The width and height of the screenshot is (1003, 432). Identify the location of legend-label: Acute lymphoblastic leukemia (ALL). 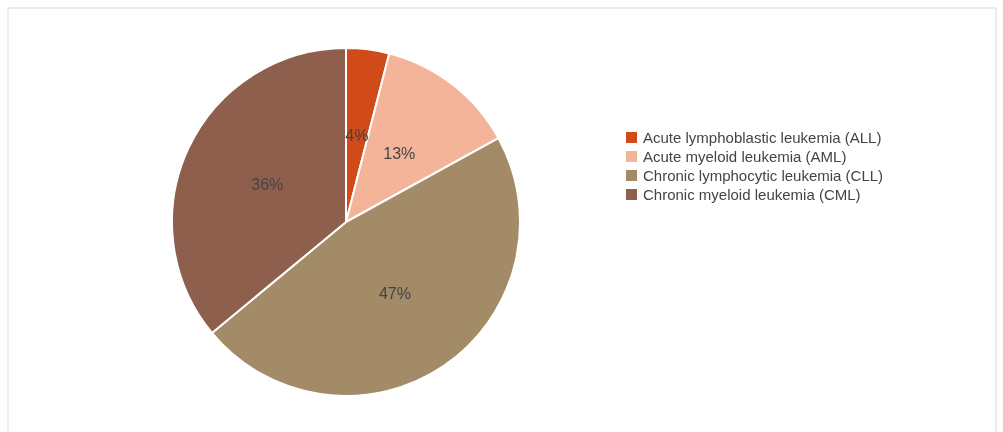
(762, 137).